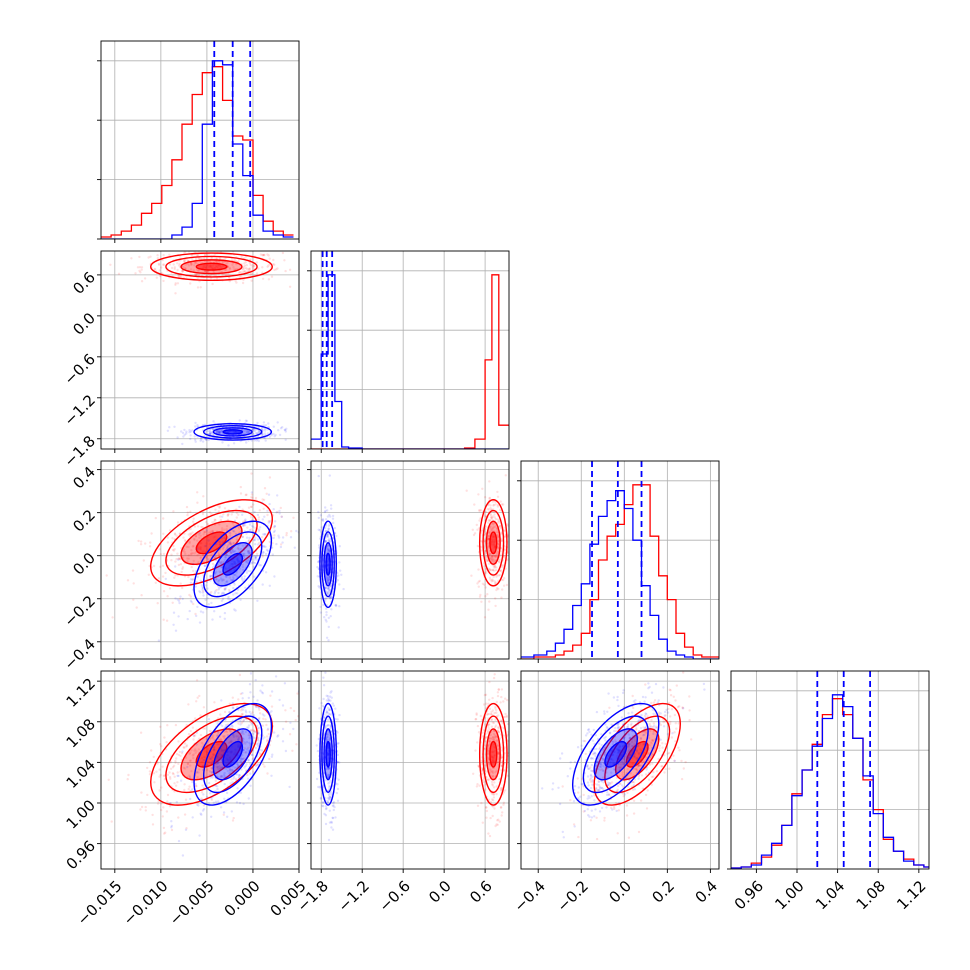 This screenshot has width=970, height=970. What do you see at coordinates (493, 754) in the screenshot?
I see `contour-red` at bounding box center [493, 754].